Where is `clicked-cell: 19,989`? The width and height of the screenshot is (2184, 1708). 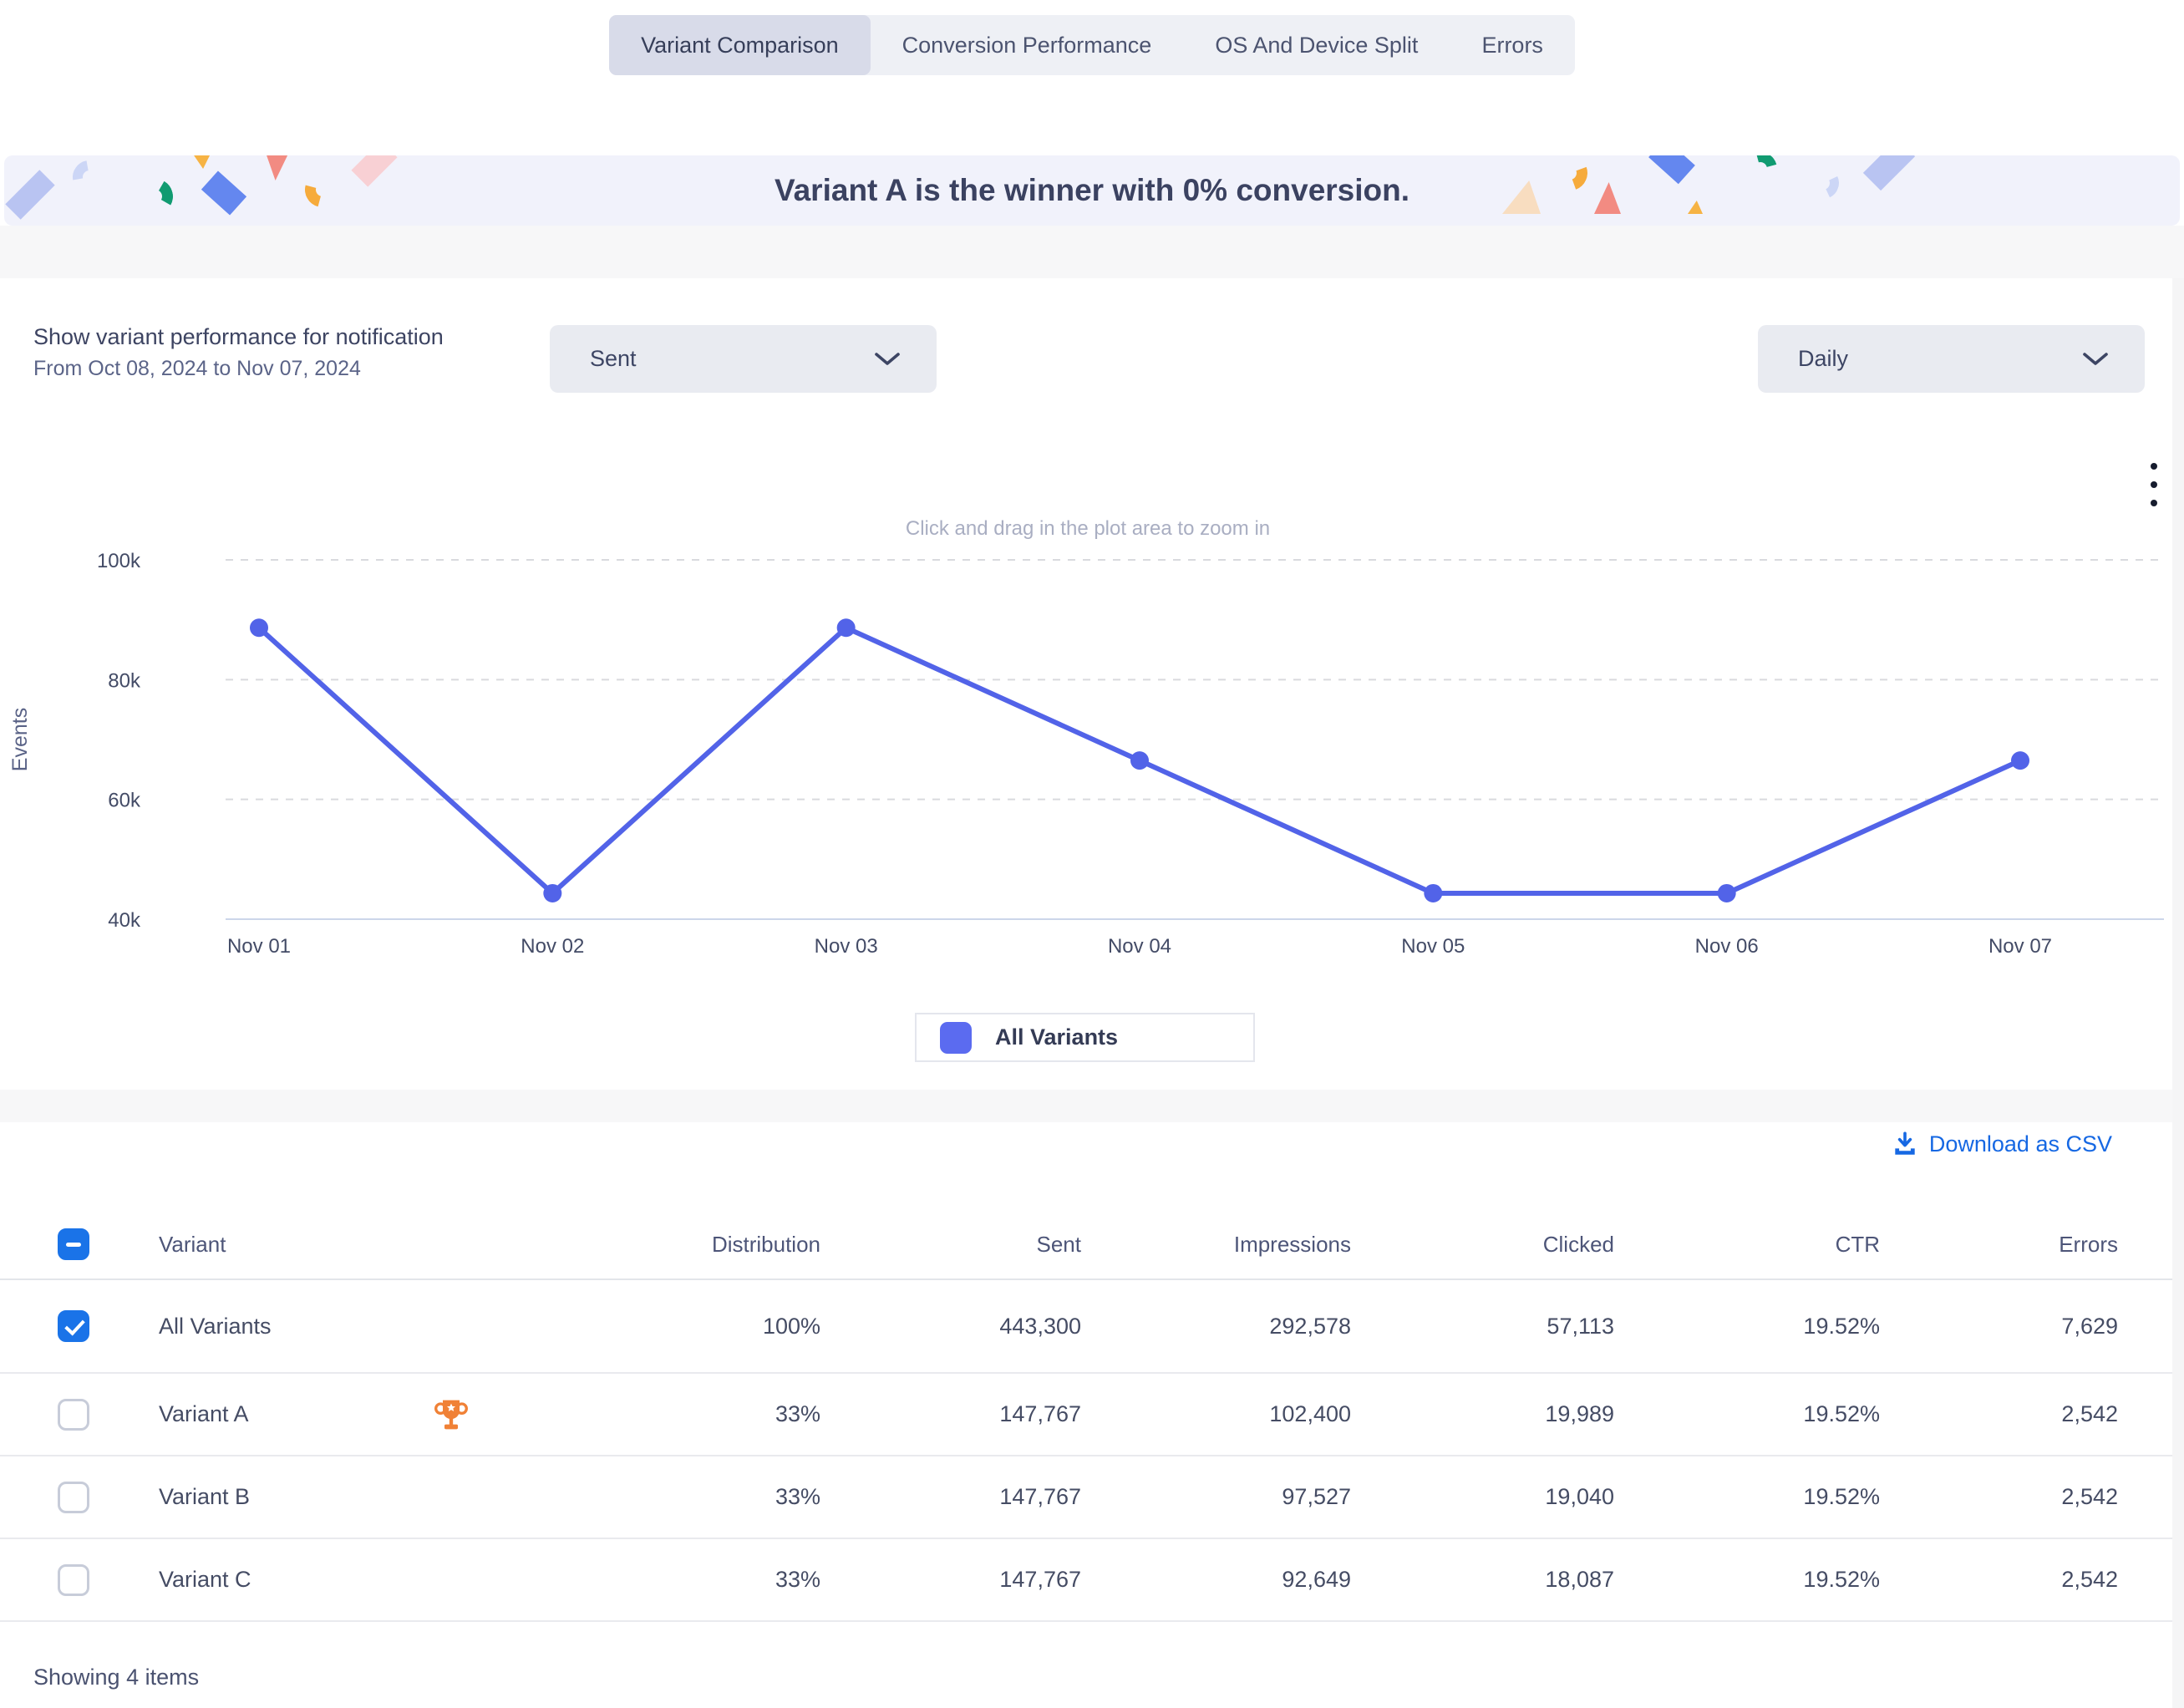 clicked-cell: 19,989 is located at coordinates (1579, 1413).